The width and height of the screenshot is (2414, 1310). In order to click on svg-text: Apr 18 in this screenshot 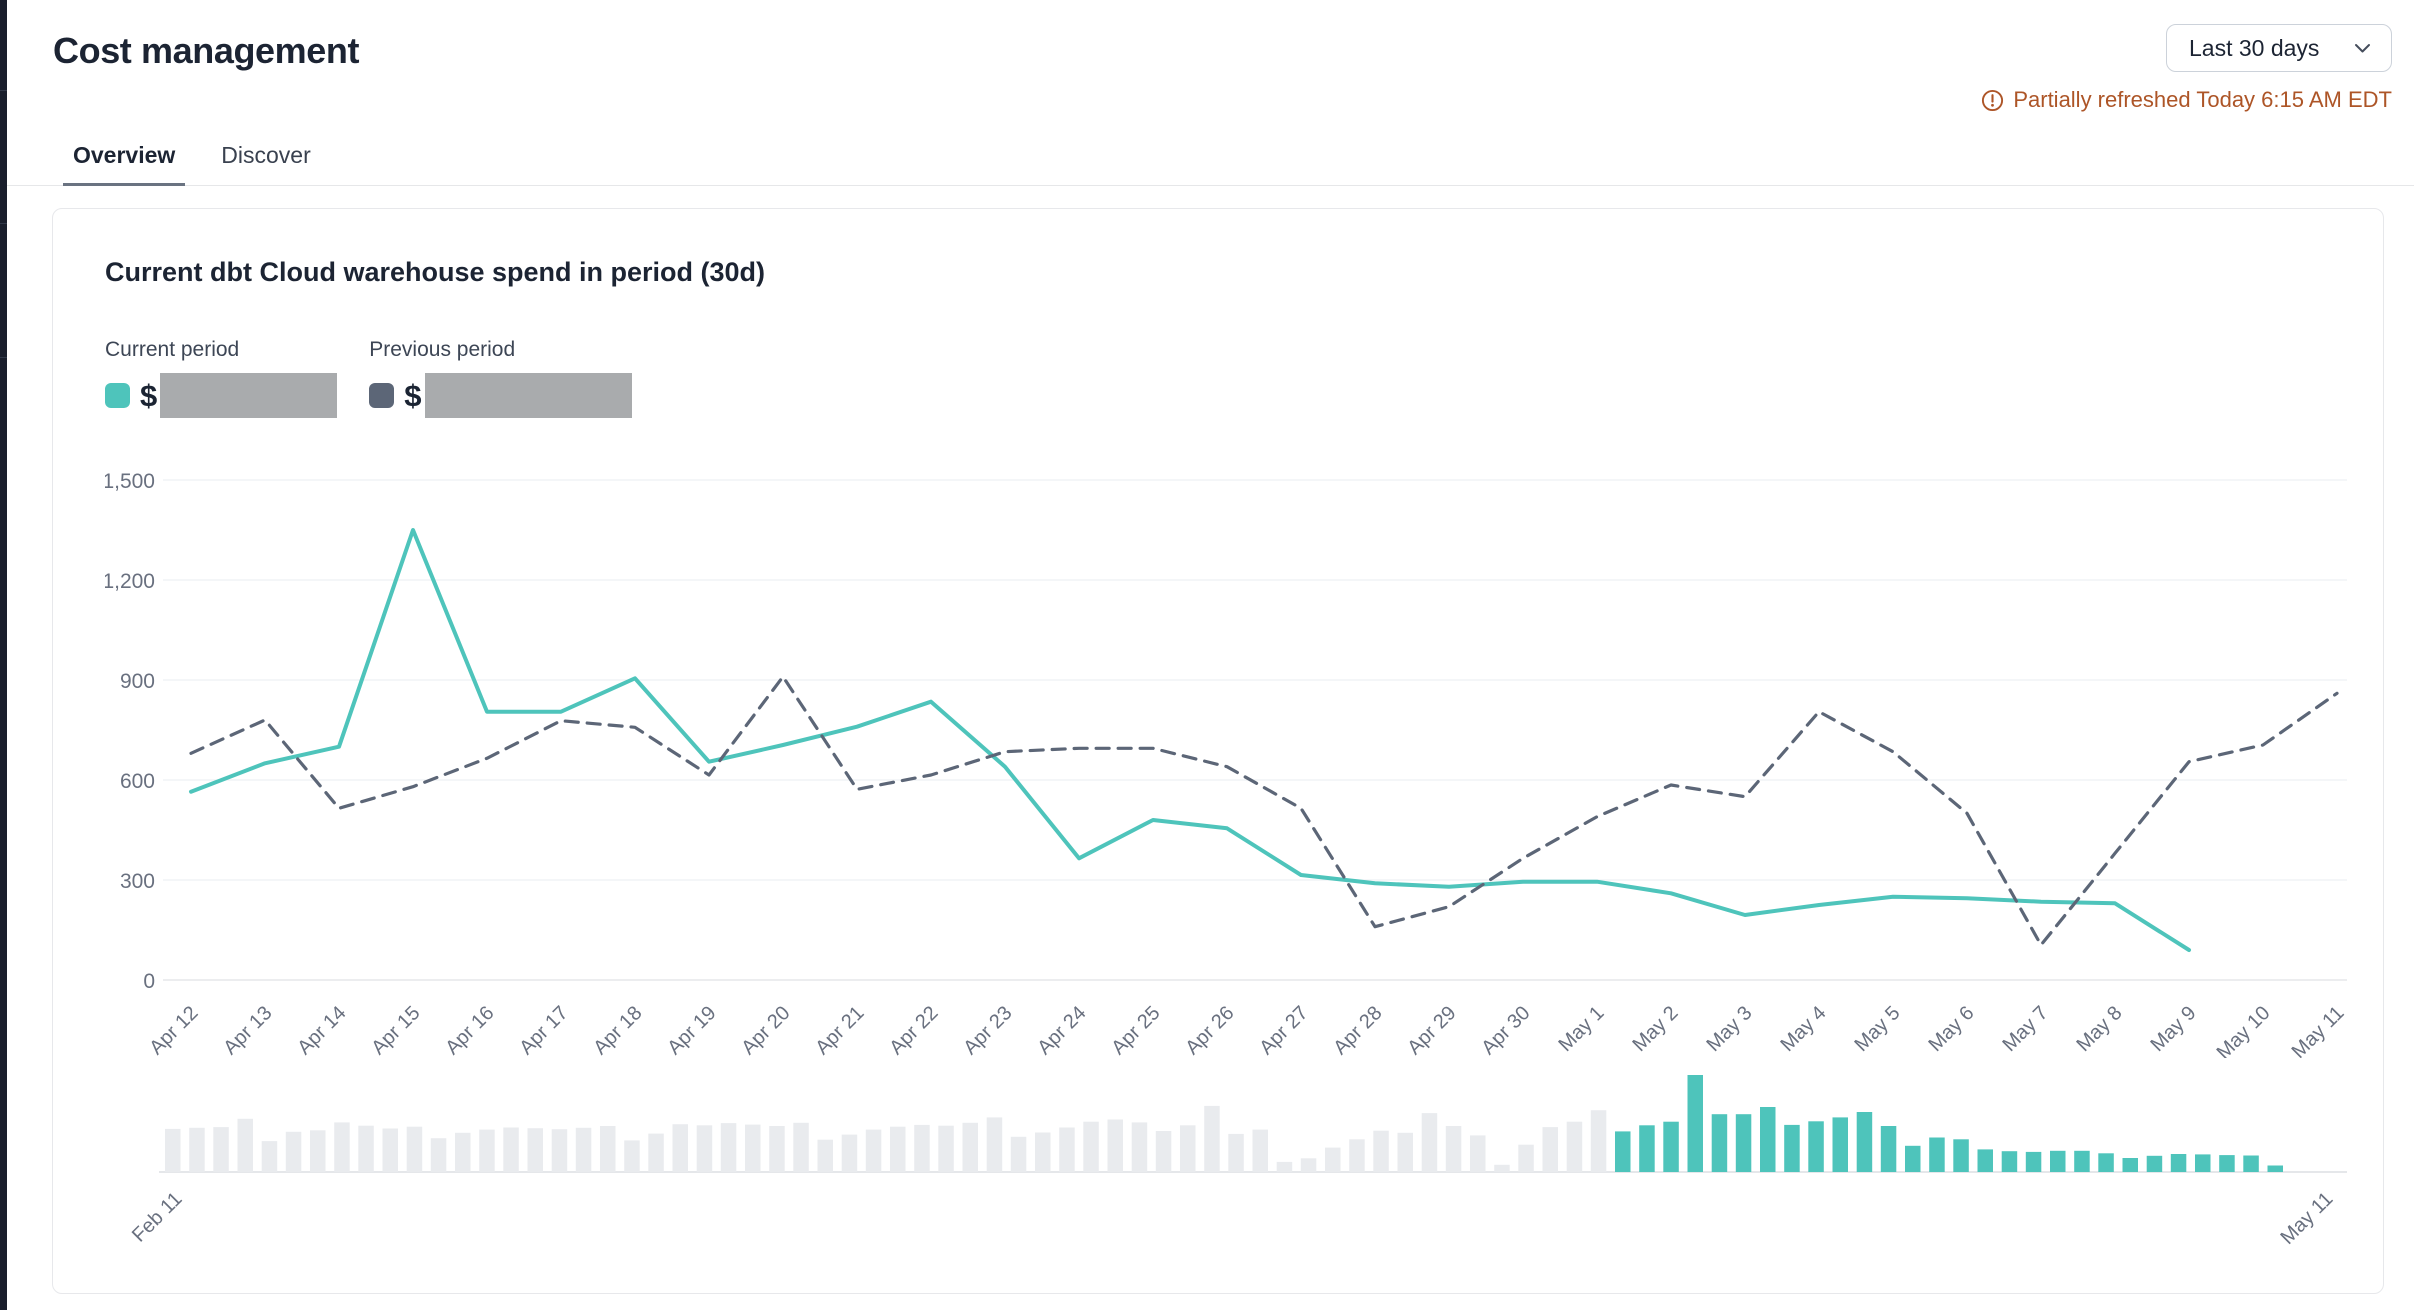, I will do `click(617, 1030)`.